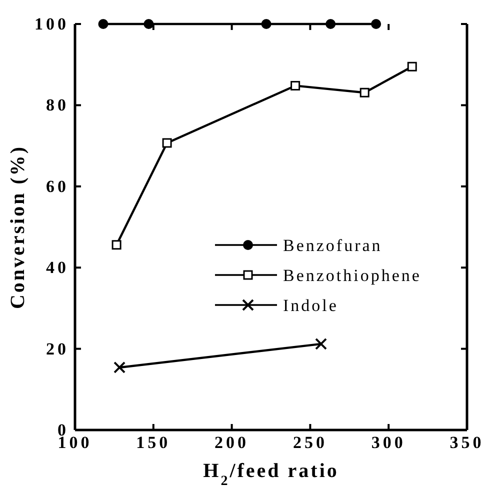 Image resolution: width=488 pixels, height=489 pixels. What do you see at coordinates (57, 105) in the screenshot?
I see `y-tick-label: 80` at bounding box center [57, 105].